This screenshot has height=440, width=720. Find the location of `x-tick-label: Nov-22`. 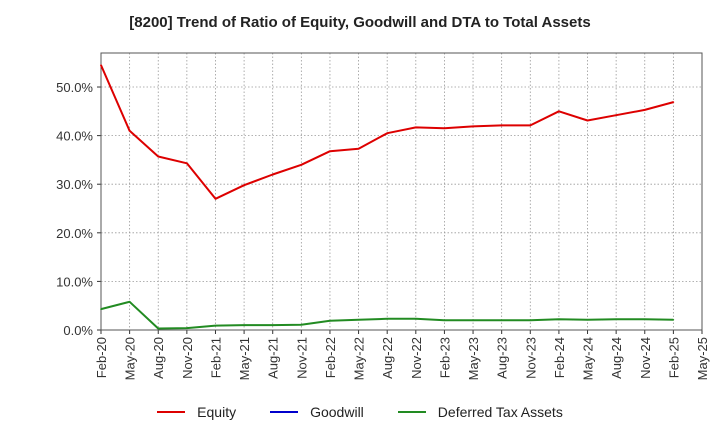

x-tick-label: Nov-22 is located at coordinates (416, 358).